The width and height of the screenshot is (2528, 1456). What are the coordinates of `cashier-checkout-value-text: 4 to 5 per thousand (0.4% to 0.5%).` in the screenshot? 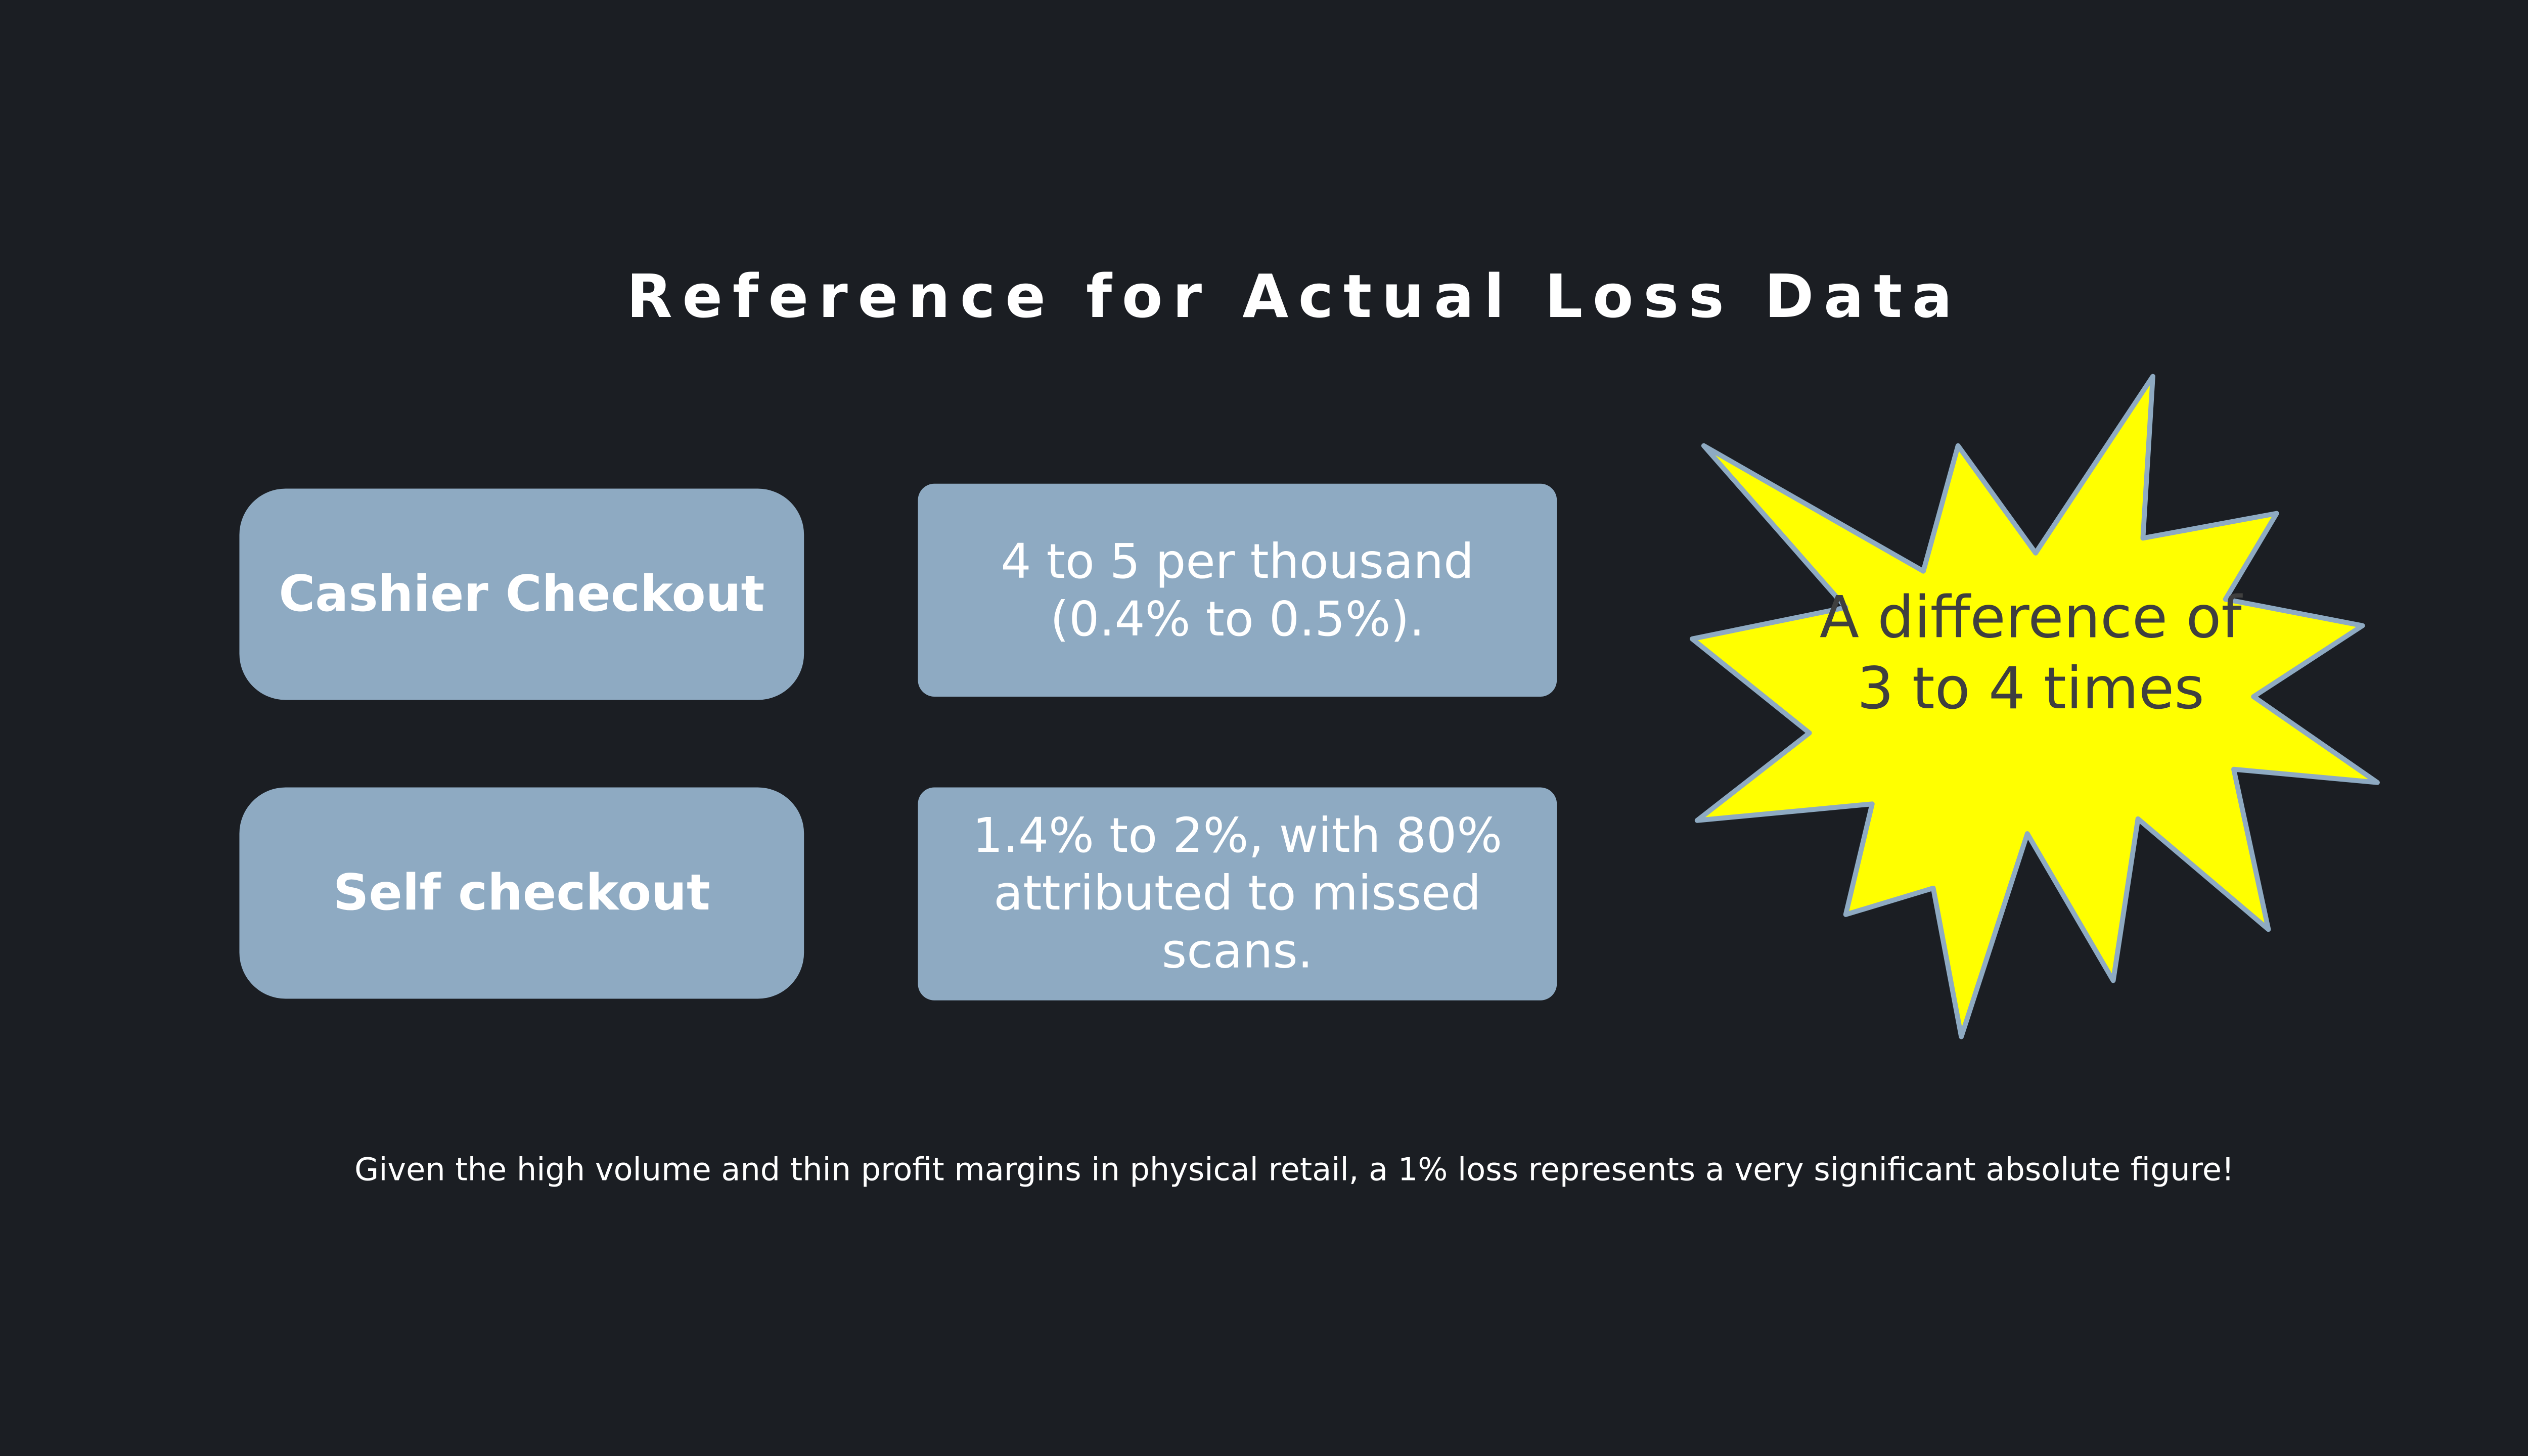 It's located at (1238, 589).